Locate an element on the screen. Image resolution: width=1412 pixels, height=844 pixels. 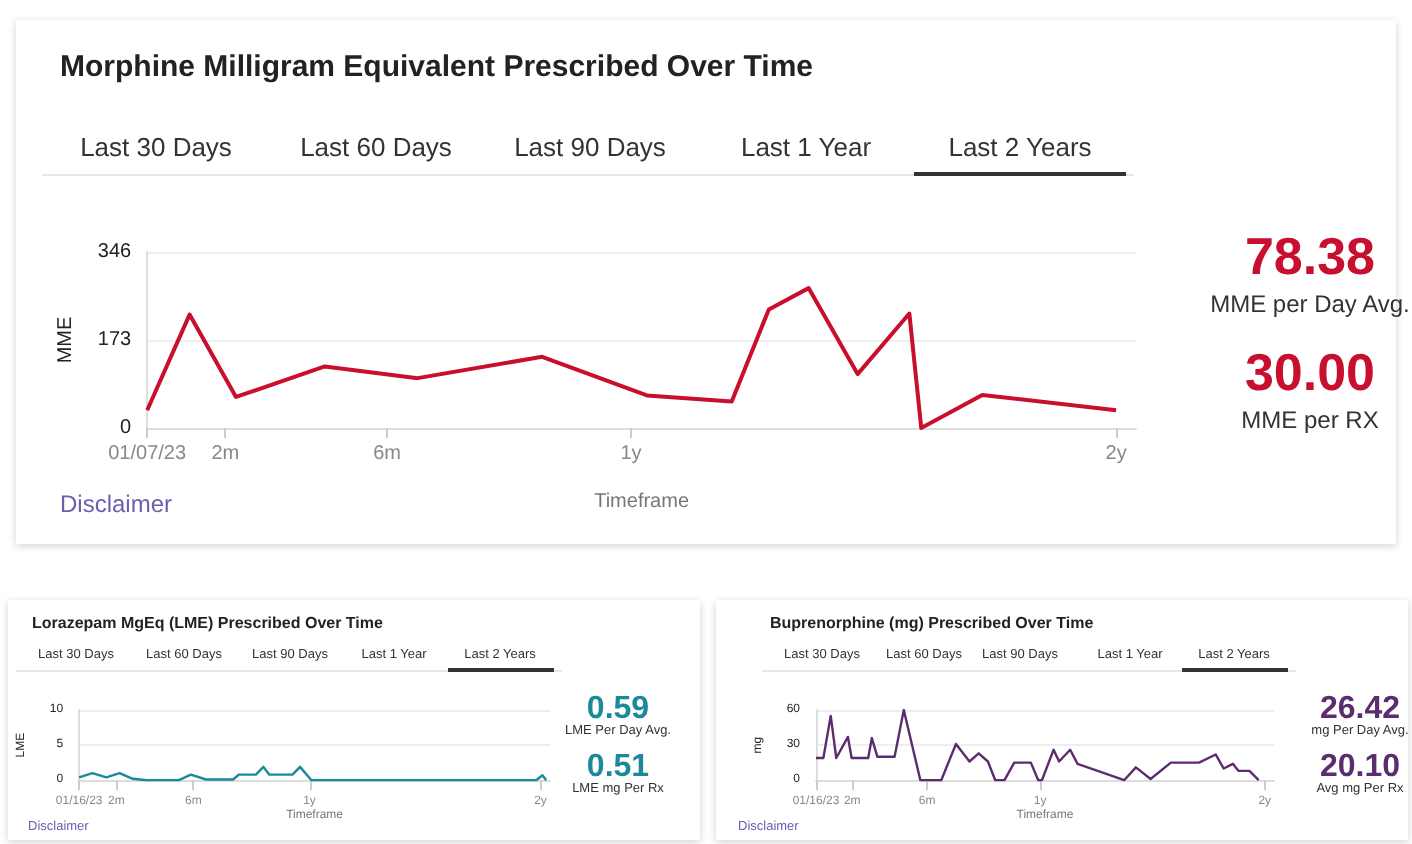
text: 0.59 is located at coordinates (618, 709).